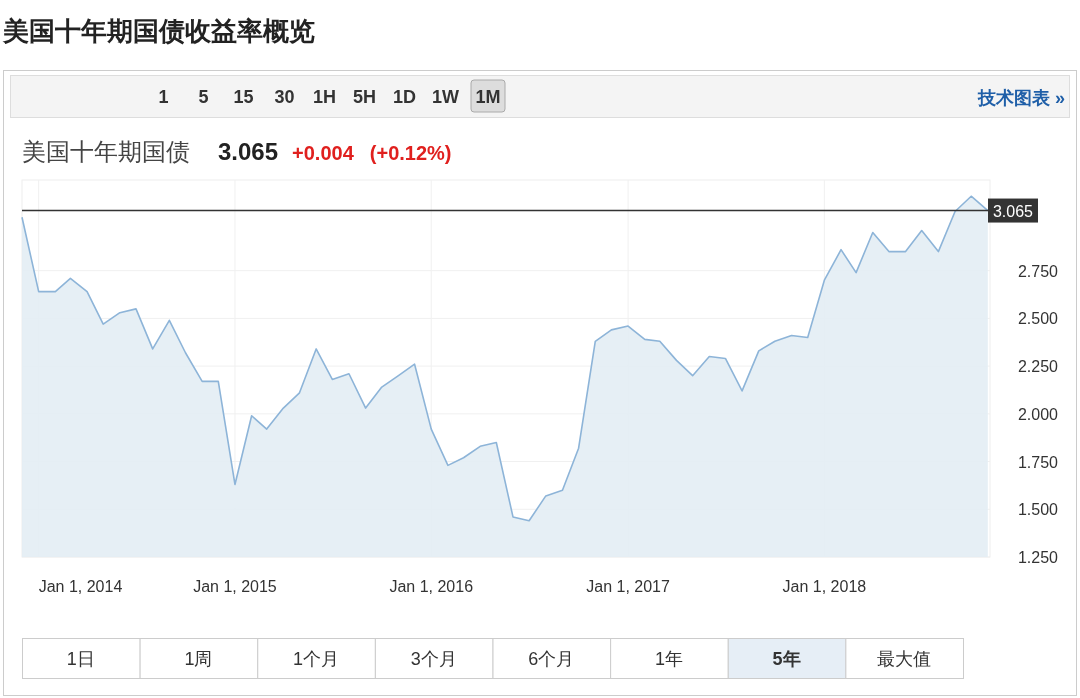 The height and width of the screenshot is (698, 1080). I want to click on y-tick-label: 2.000, so click(1038, 414).